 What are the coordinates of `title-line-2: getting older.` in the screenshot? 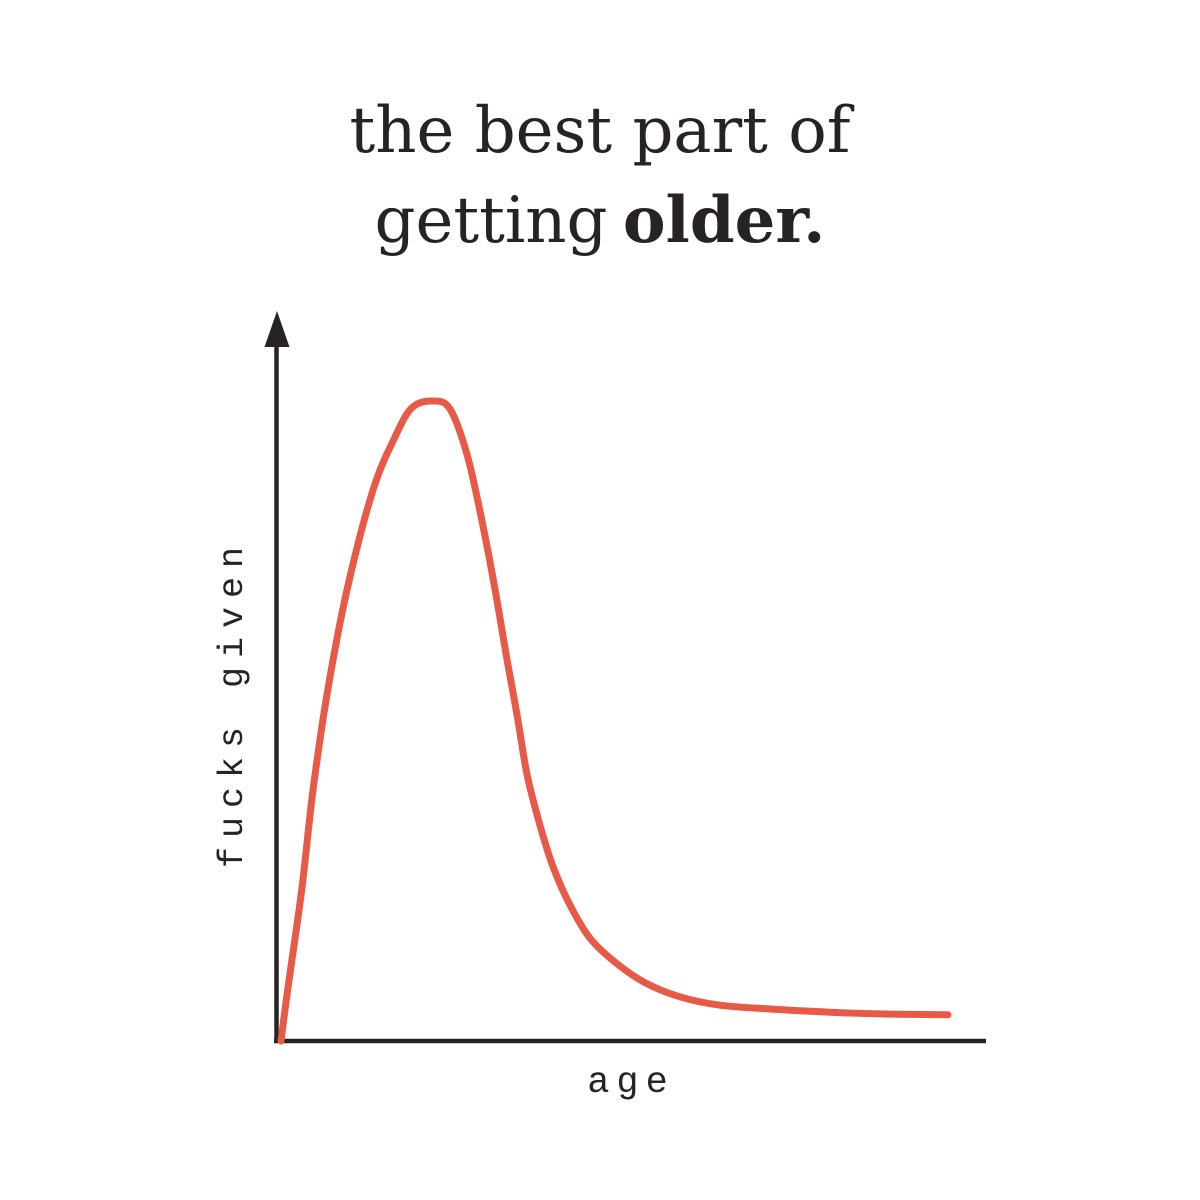 It's located at (600, 221).